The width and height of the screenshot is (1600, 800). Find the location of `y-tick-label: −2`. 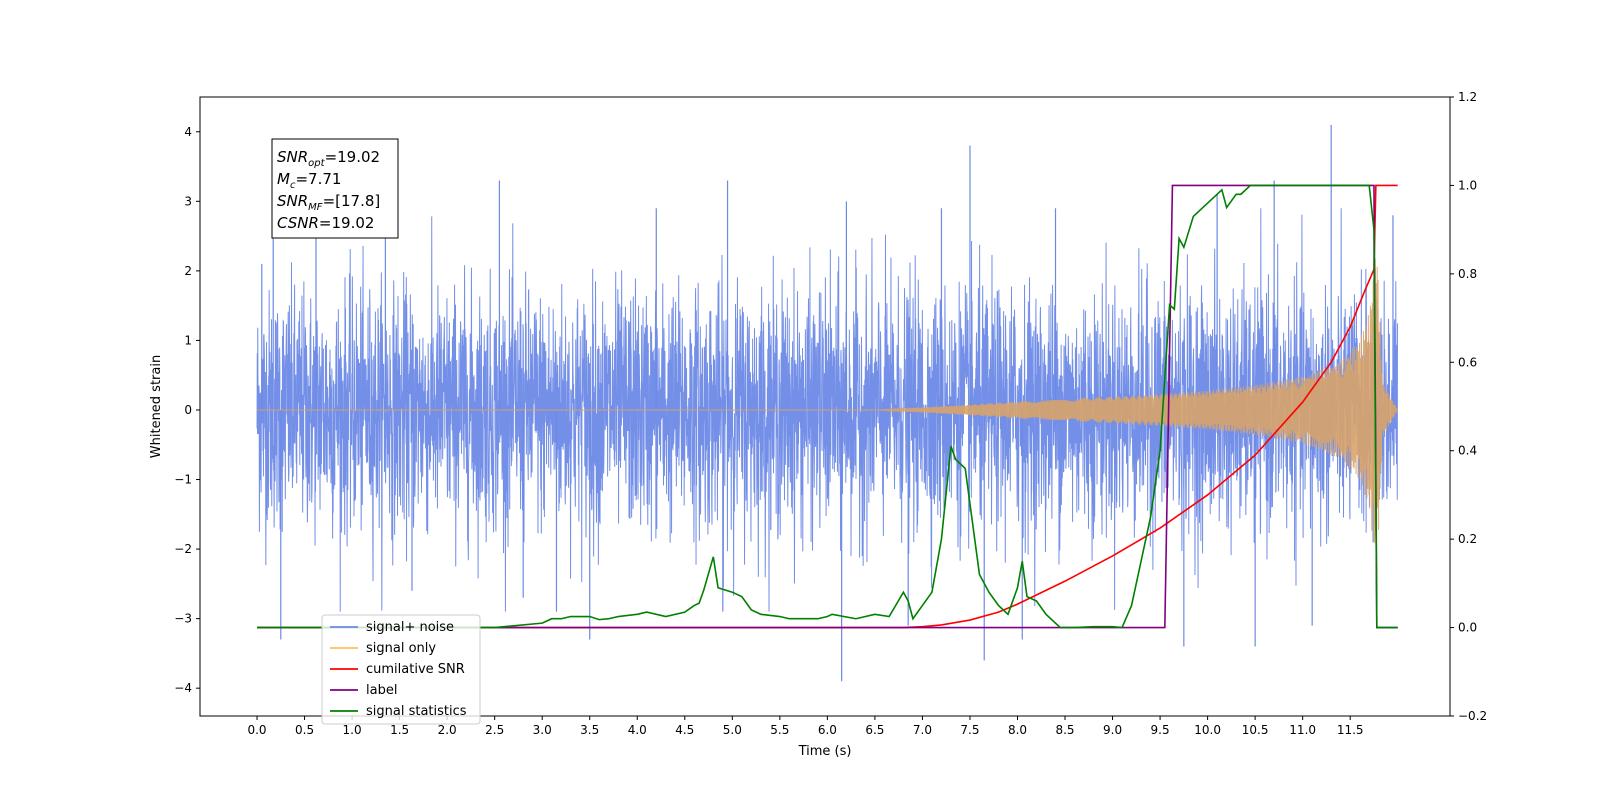

y-tick-label: −2 is located at coordinates (183, 549).